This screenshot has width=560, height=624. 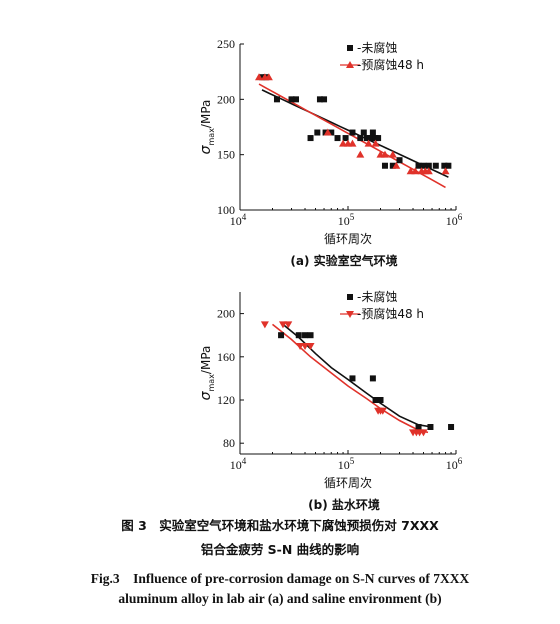 I want to click on y-tick-label: 120, so click(x=226, y=400).